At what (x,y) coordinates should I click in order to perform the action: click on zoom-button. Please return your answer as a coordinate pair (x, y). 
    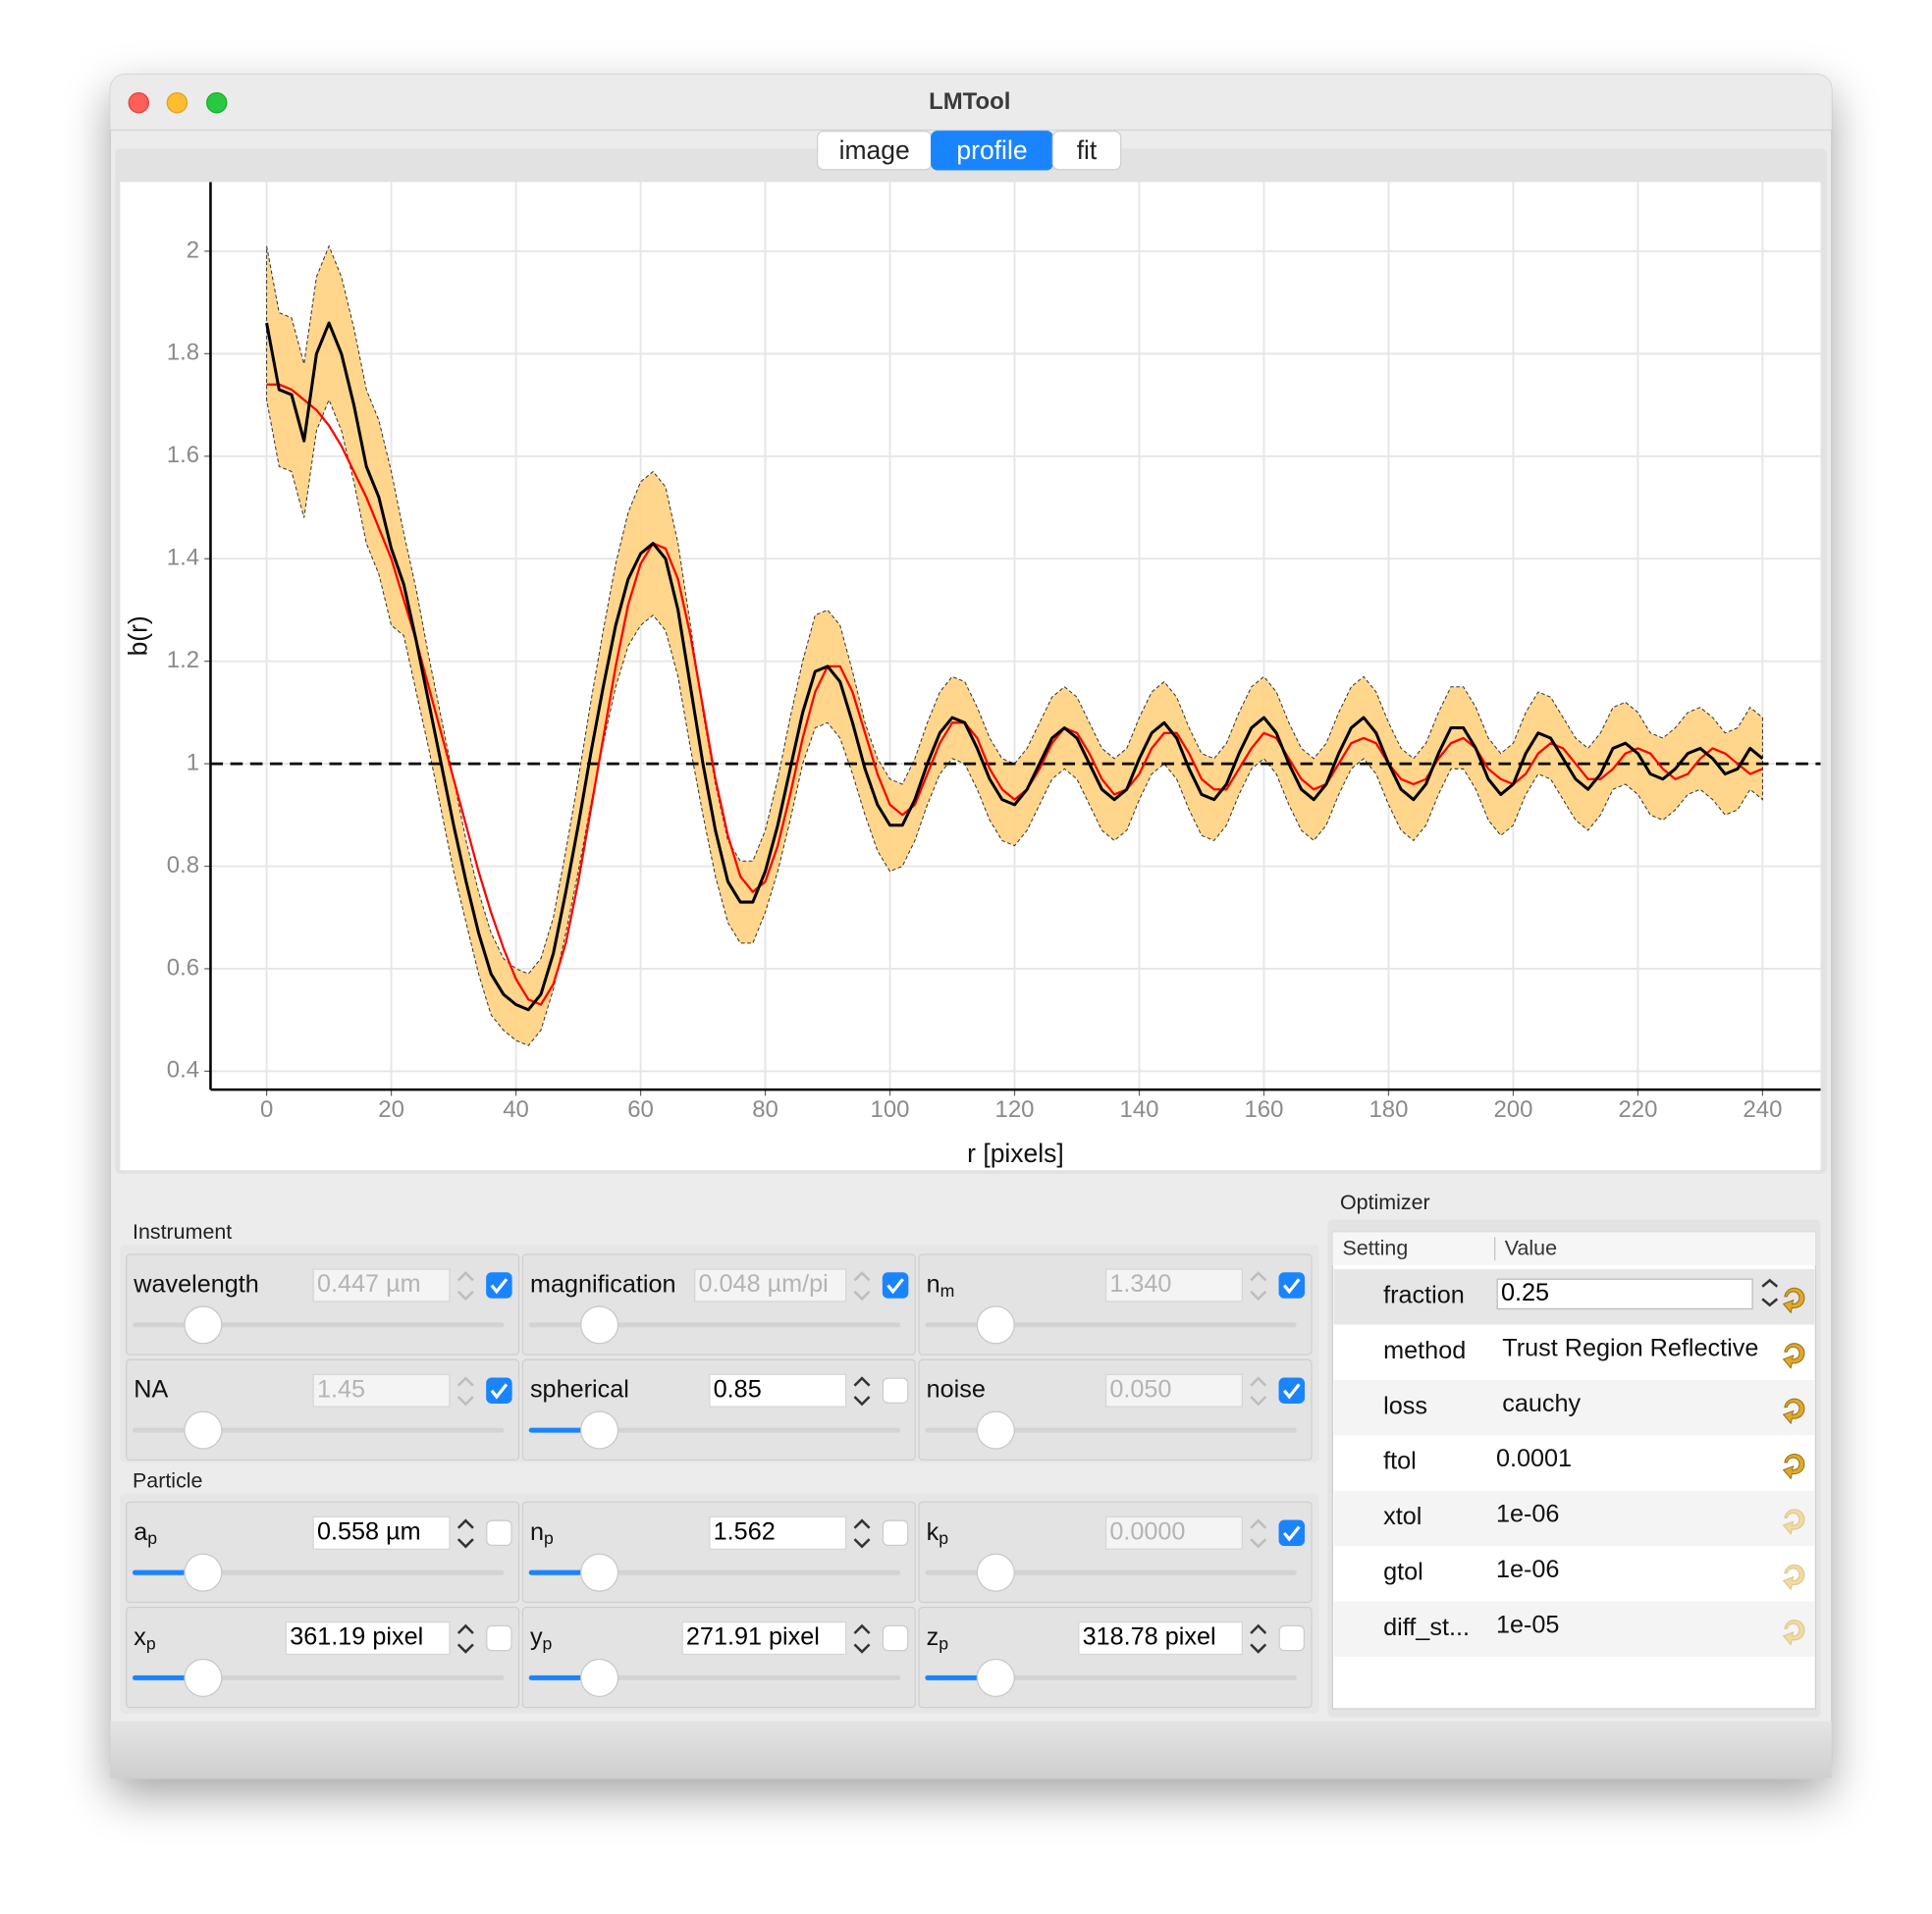
    Looking at the image, I should click on (217, 103).